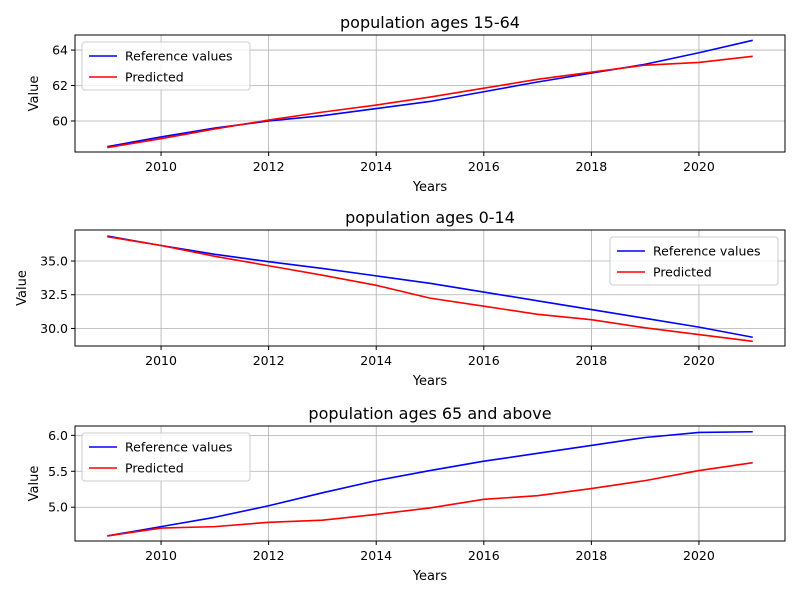  What do you see at coordinates (60, 85) in the screenshot?
I see `y-tick-label: 62` at bounding box center [60, 85].